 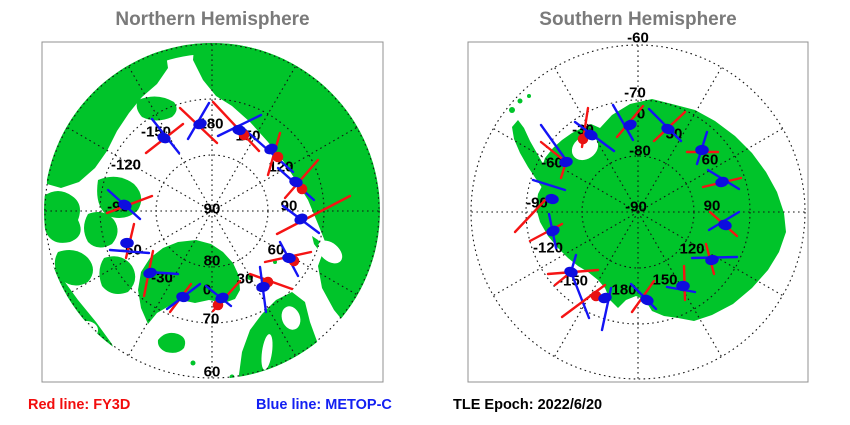 What do you see at coordinates (691, 249) in the screenshot?
I see `south-grid-label: 120` at bounding box center [691, 249].